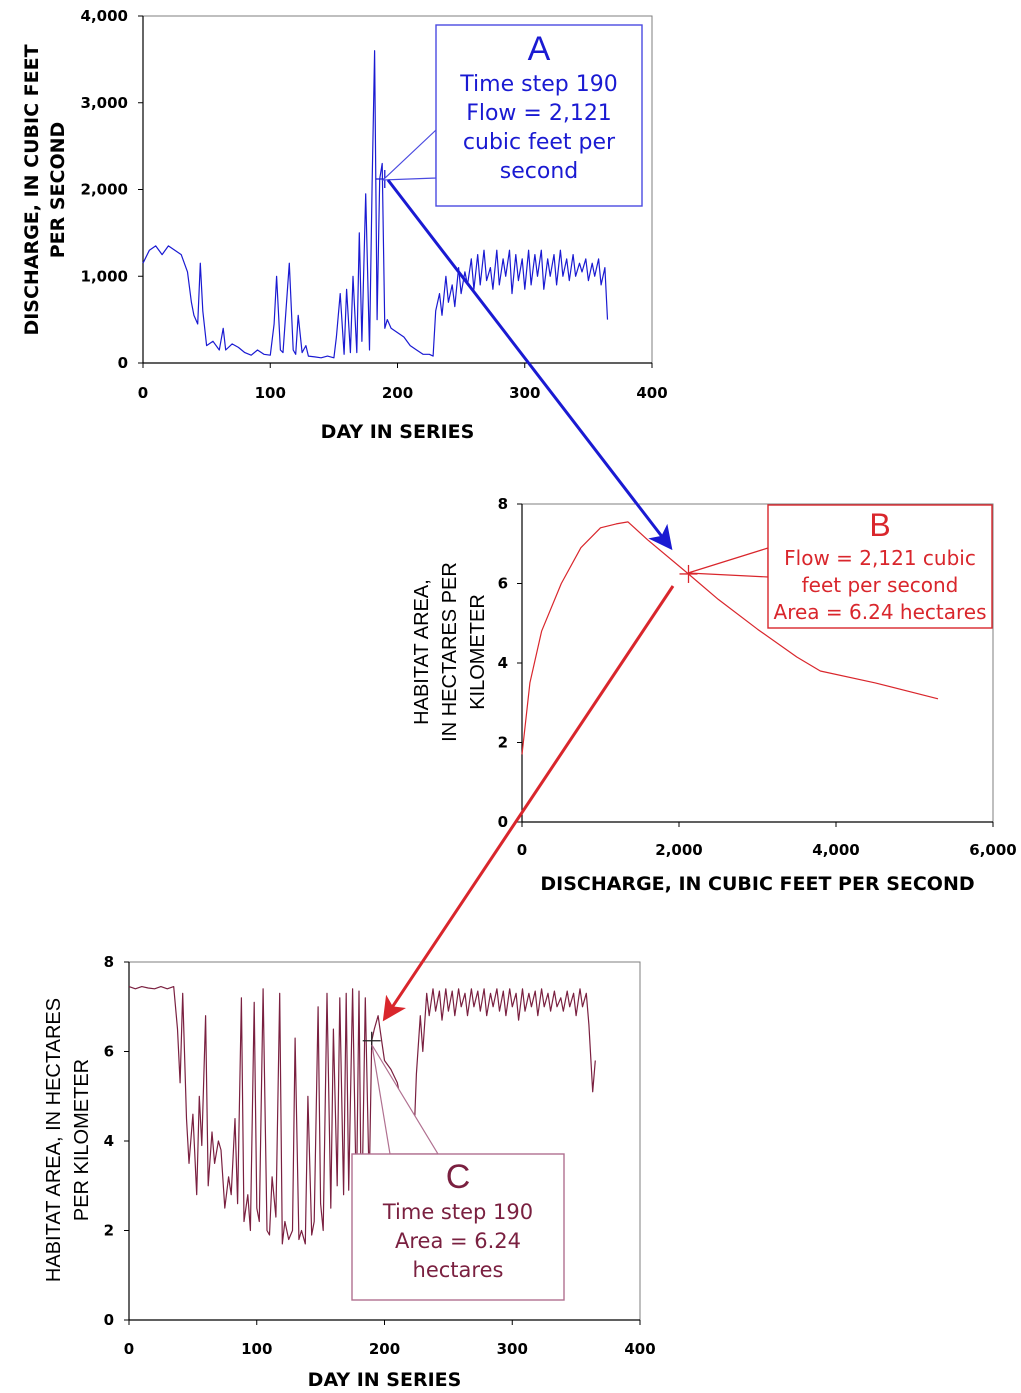 This screenshot has width=1021, height=1393. I want to click on y-tick-label: 3,000, so click(104, 103).